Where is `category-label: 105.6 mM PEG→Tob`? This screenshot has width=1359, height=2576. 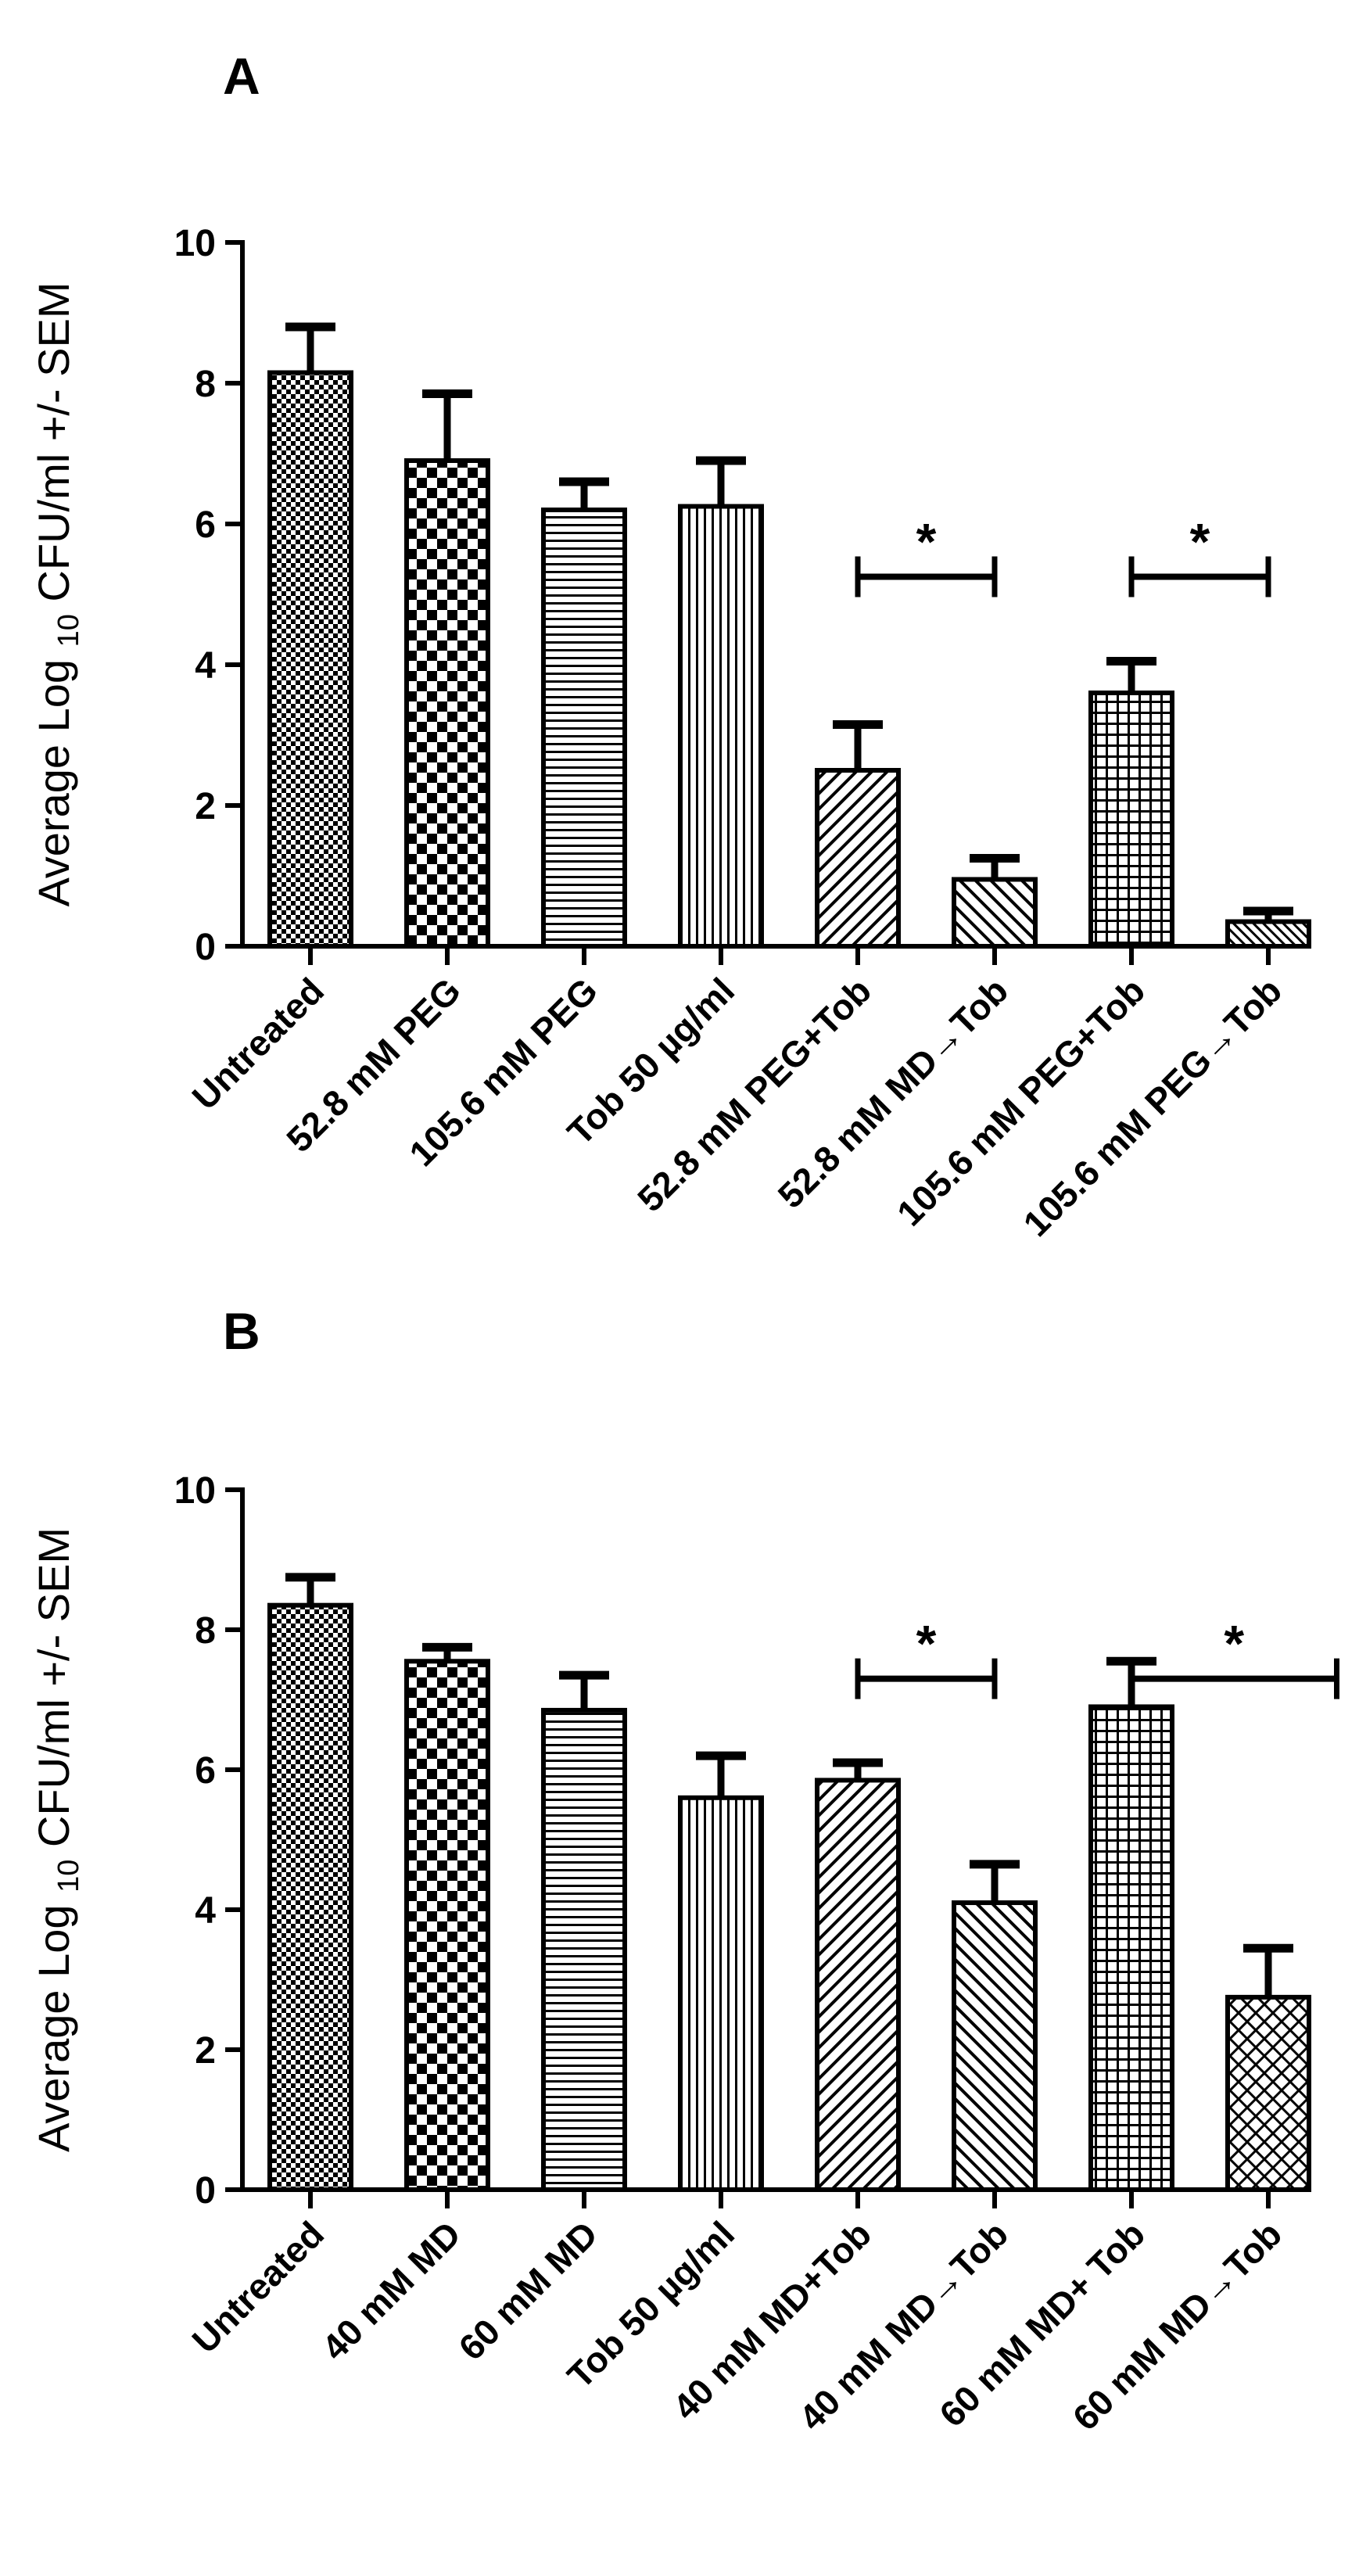
category-label: 105.6 mM PEG→Tob is located at coordinates (1152, 1107).